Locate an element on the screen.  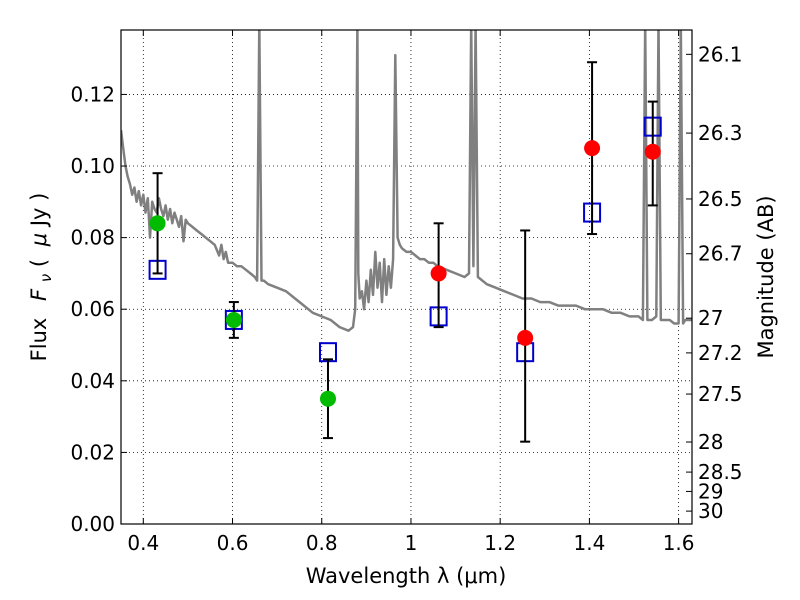
y-axis-label: Flux F ν ( μ Jy ) is located at coordinates (41, 277).